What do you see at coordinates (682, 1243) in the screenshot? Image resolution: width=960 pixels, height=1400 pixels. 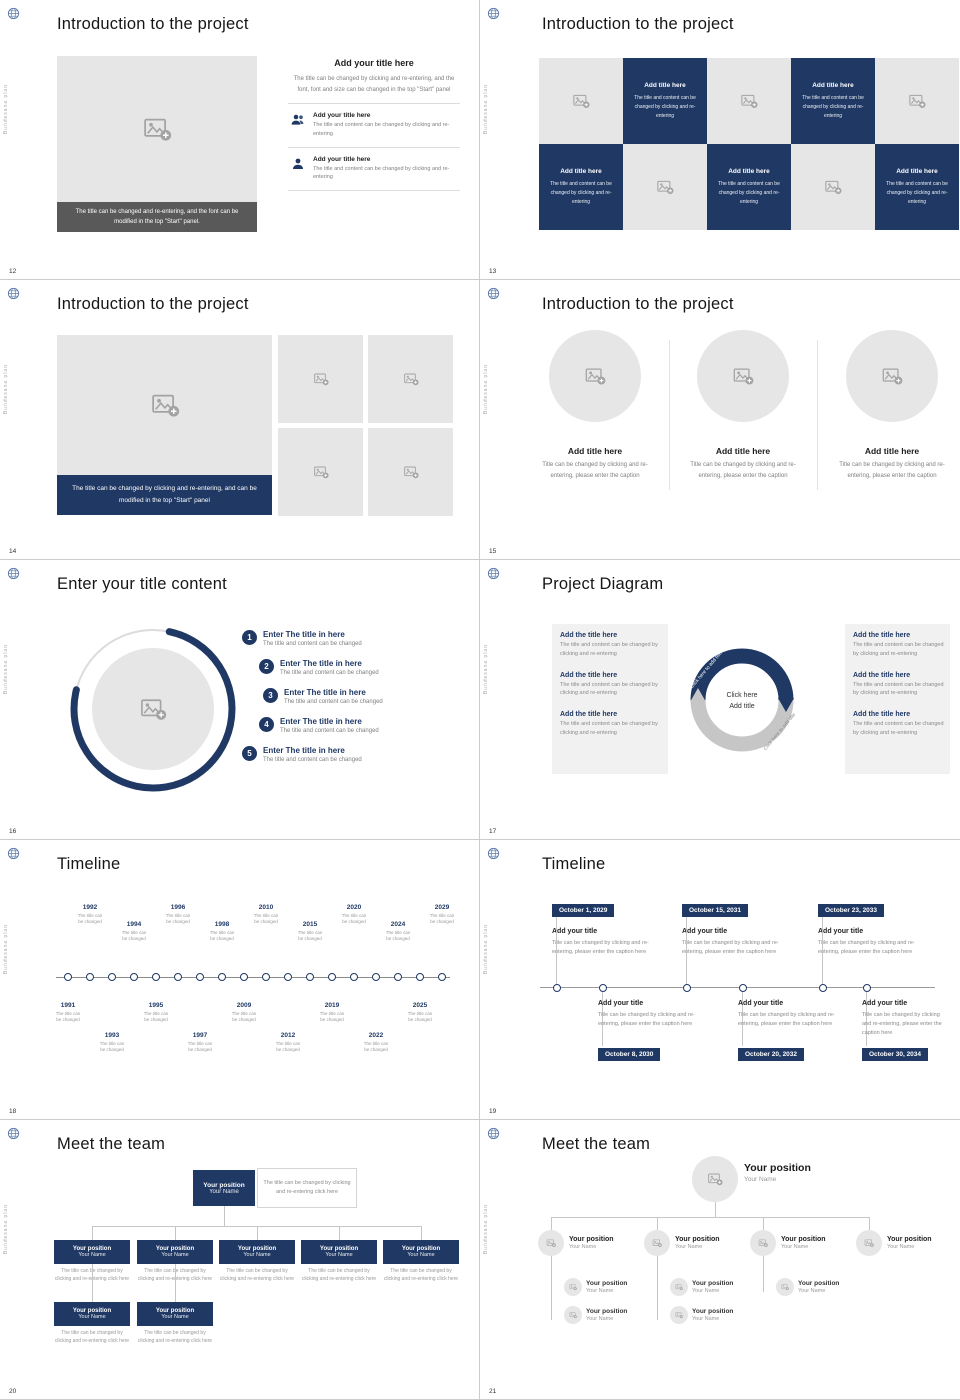 I see `team-member: Your position Your Name` at bounding box center [682, 1243].